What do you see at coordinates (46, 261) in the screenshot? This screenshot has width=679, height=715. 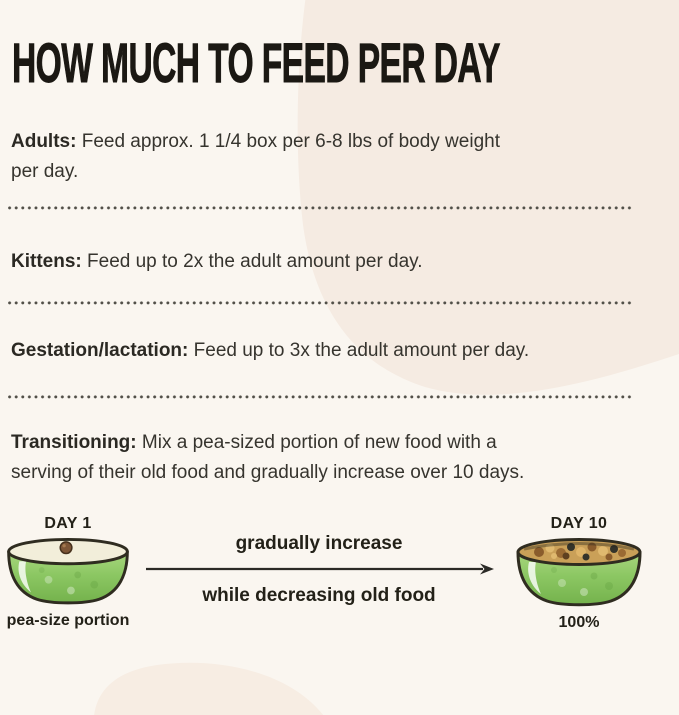 I see `guideline-kittens-label: Kittens:` at bounding box center [46, 261].